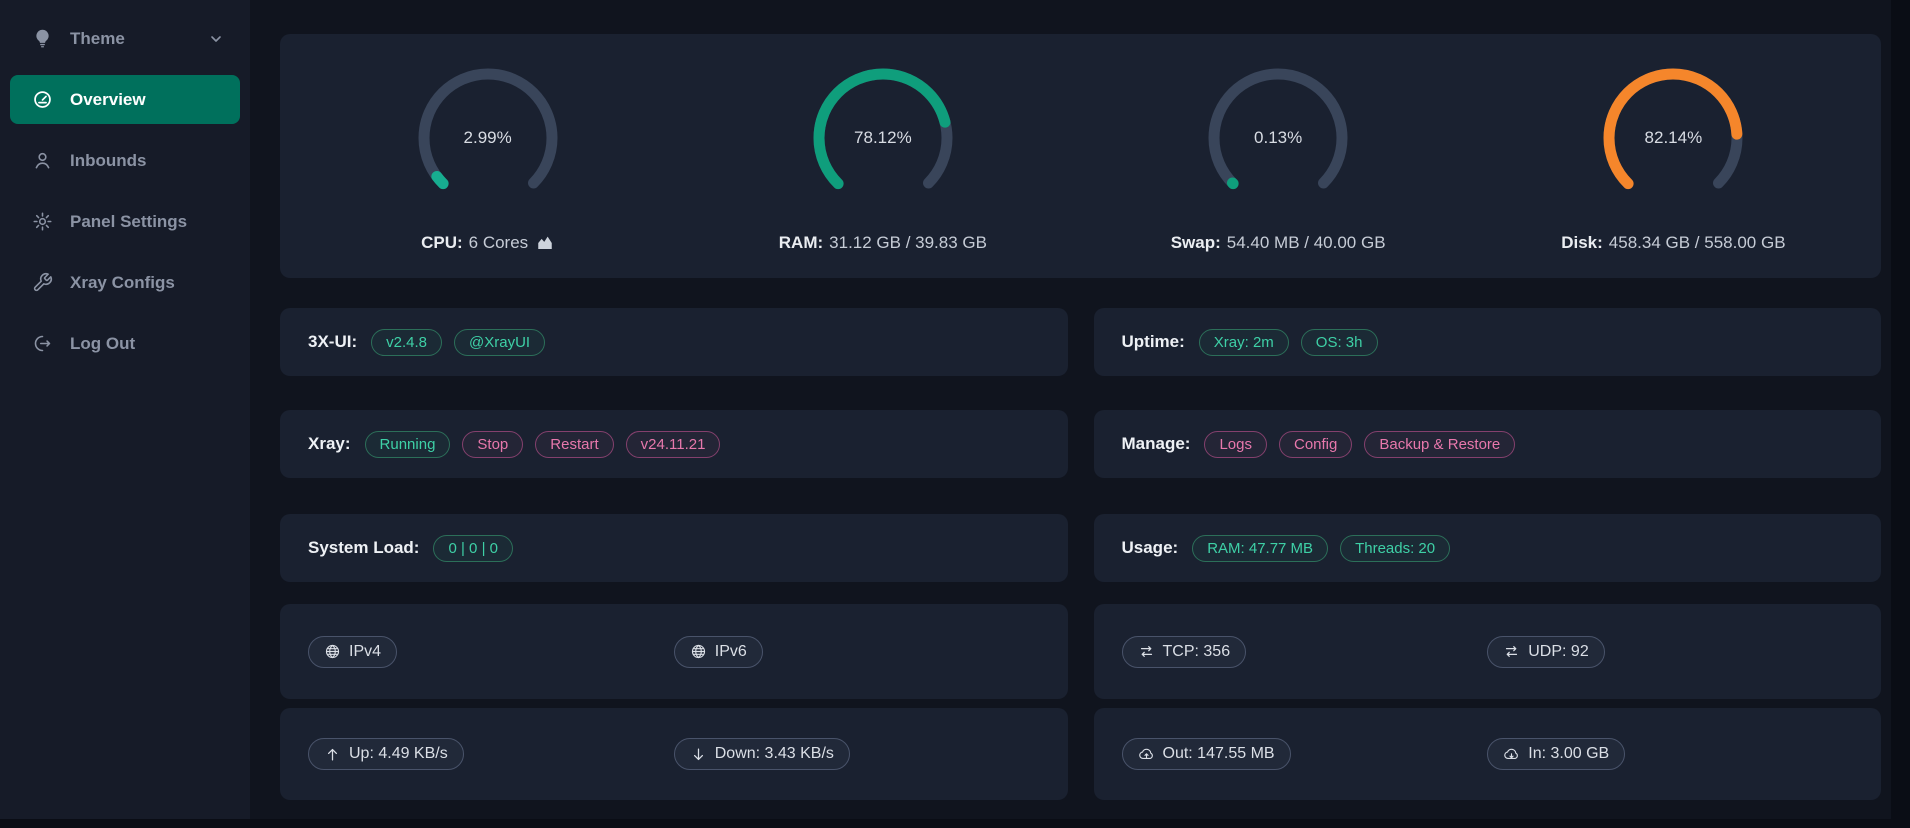  I want to click on traffic-card: Out: 147.55 MB In: 3.00 GB, so click(1487, 754).